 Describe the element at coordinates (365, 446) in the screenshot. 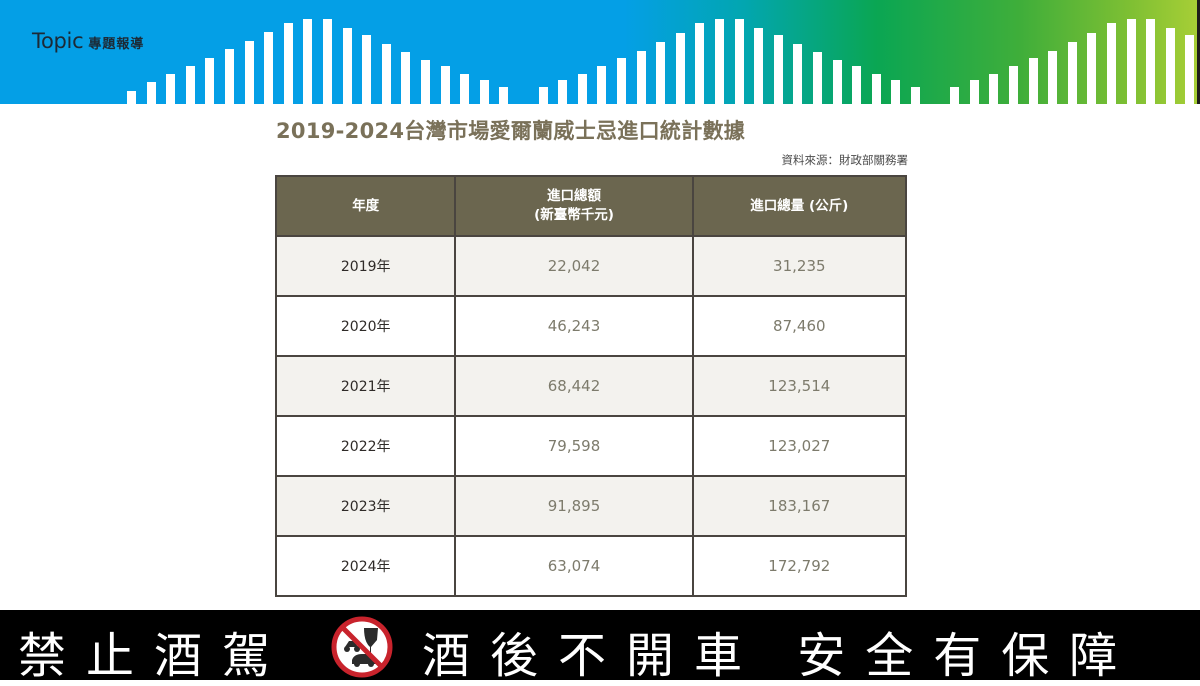

I see `cell-year: 2022年` at that location.